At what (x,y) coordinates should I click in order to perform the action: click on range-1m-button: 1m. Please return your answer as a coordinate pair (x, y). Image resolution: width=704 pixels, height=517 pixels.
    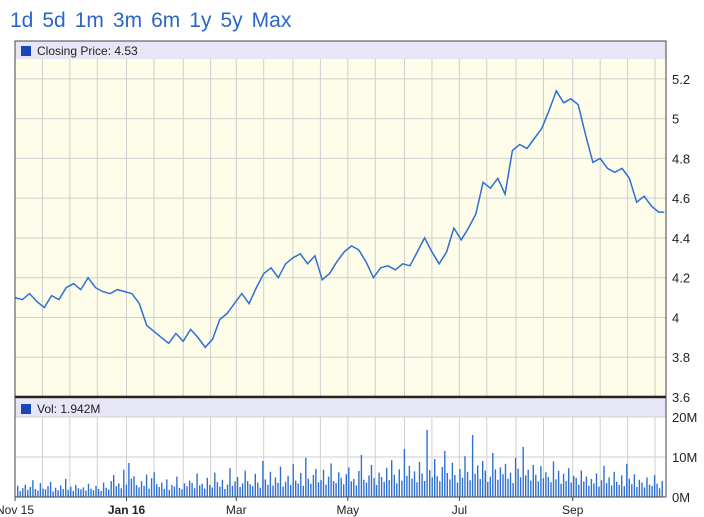
    Looking at the image, I should click on (89, 20).